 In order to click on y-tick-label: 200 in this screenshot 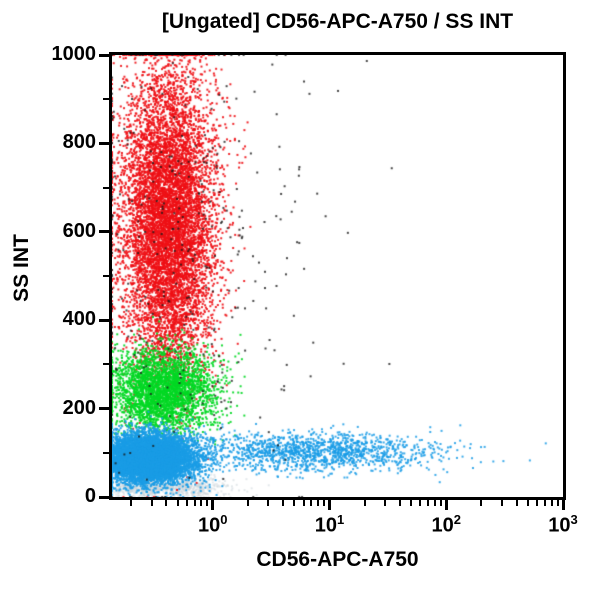, I will do `click(79, 407)`.